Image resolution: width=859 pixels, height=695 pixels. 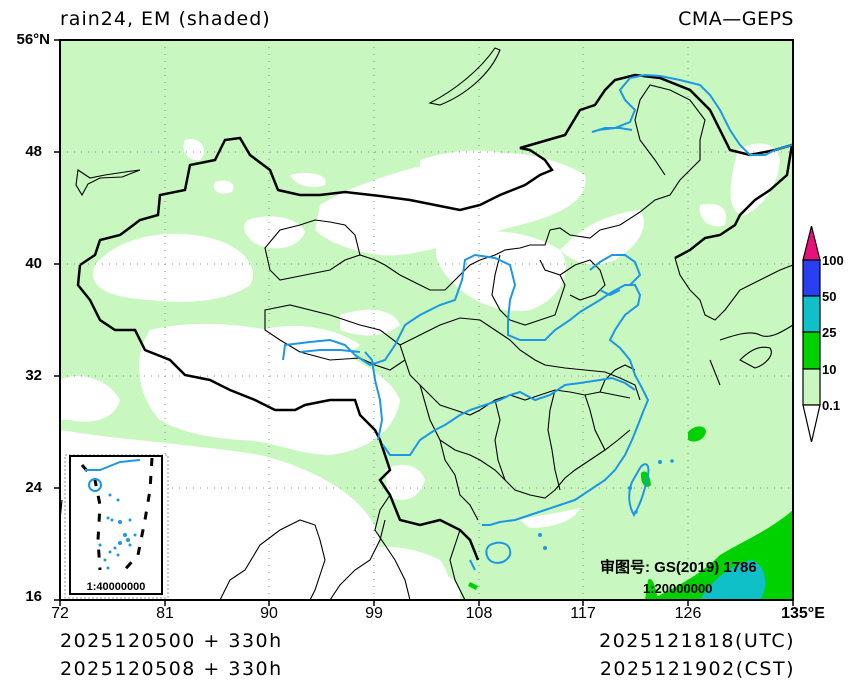 I want to click on south-china-sea-inset: 1:40000000, so click(x=116, y=526).